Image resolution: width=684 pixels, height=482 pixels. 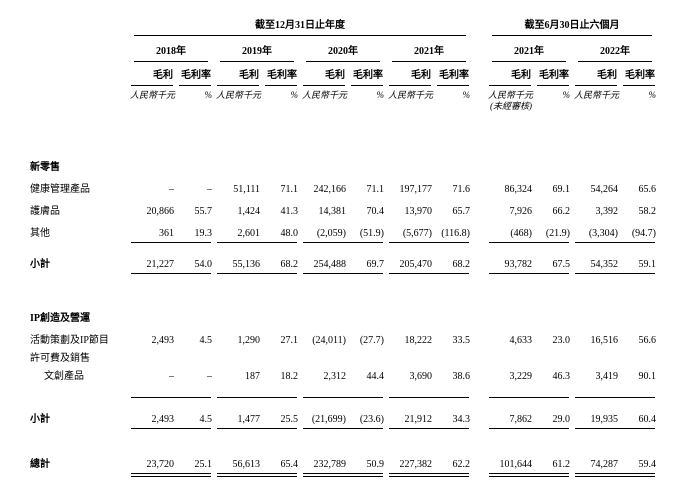 I want to click on cell: (23.6), so click(x=371, y=419).